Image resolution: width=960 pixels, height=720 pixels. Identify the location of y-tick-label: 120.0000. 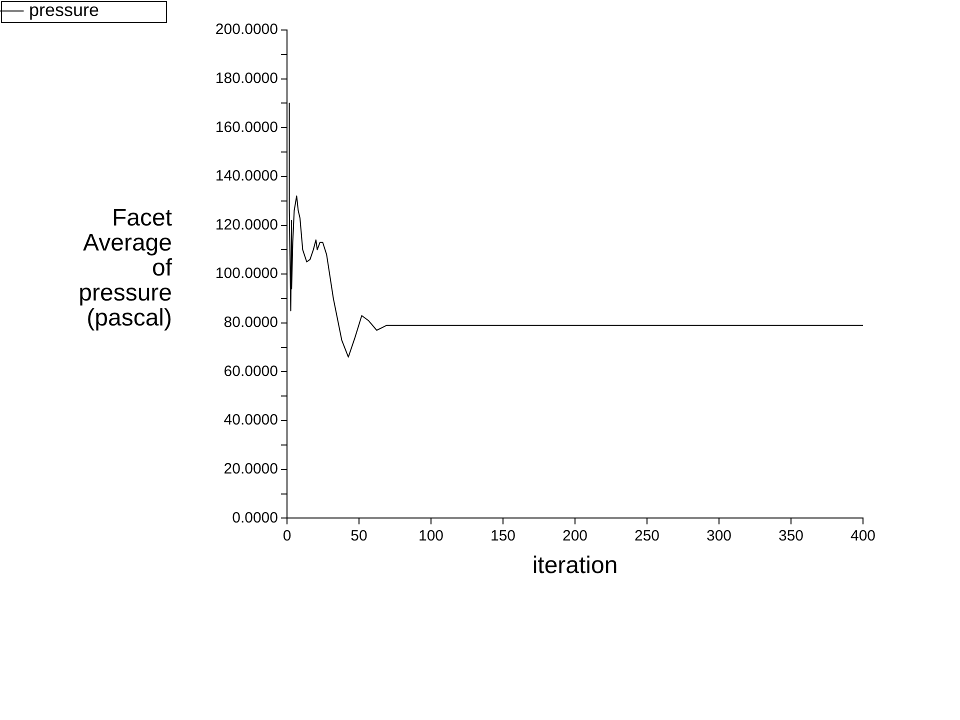
(246, 225).